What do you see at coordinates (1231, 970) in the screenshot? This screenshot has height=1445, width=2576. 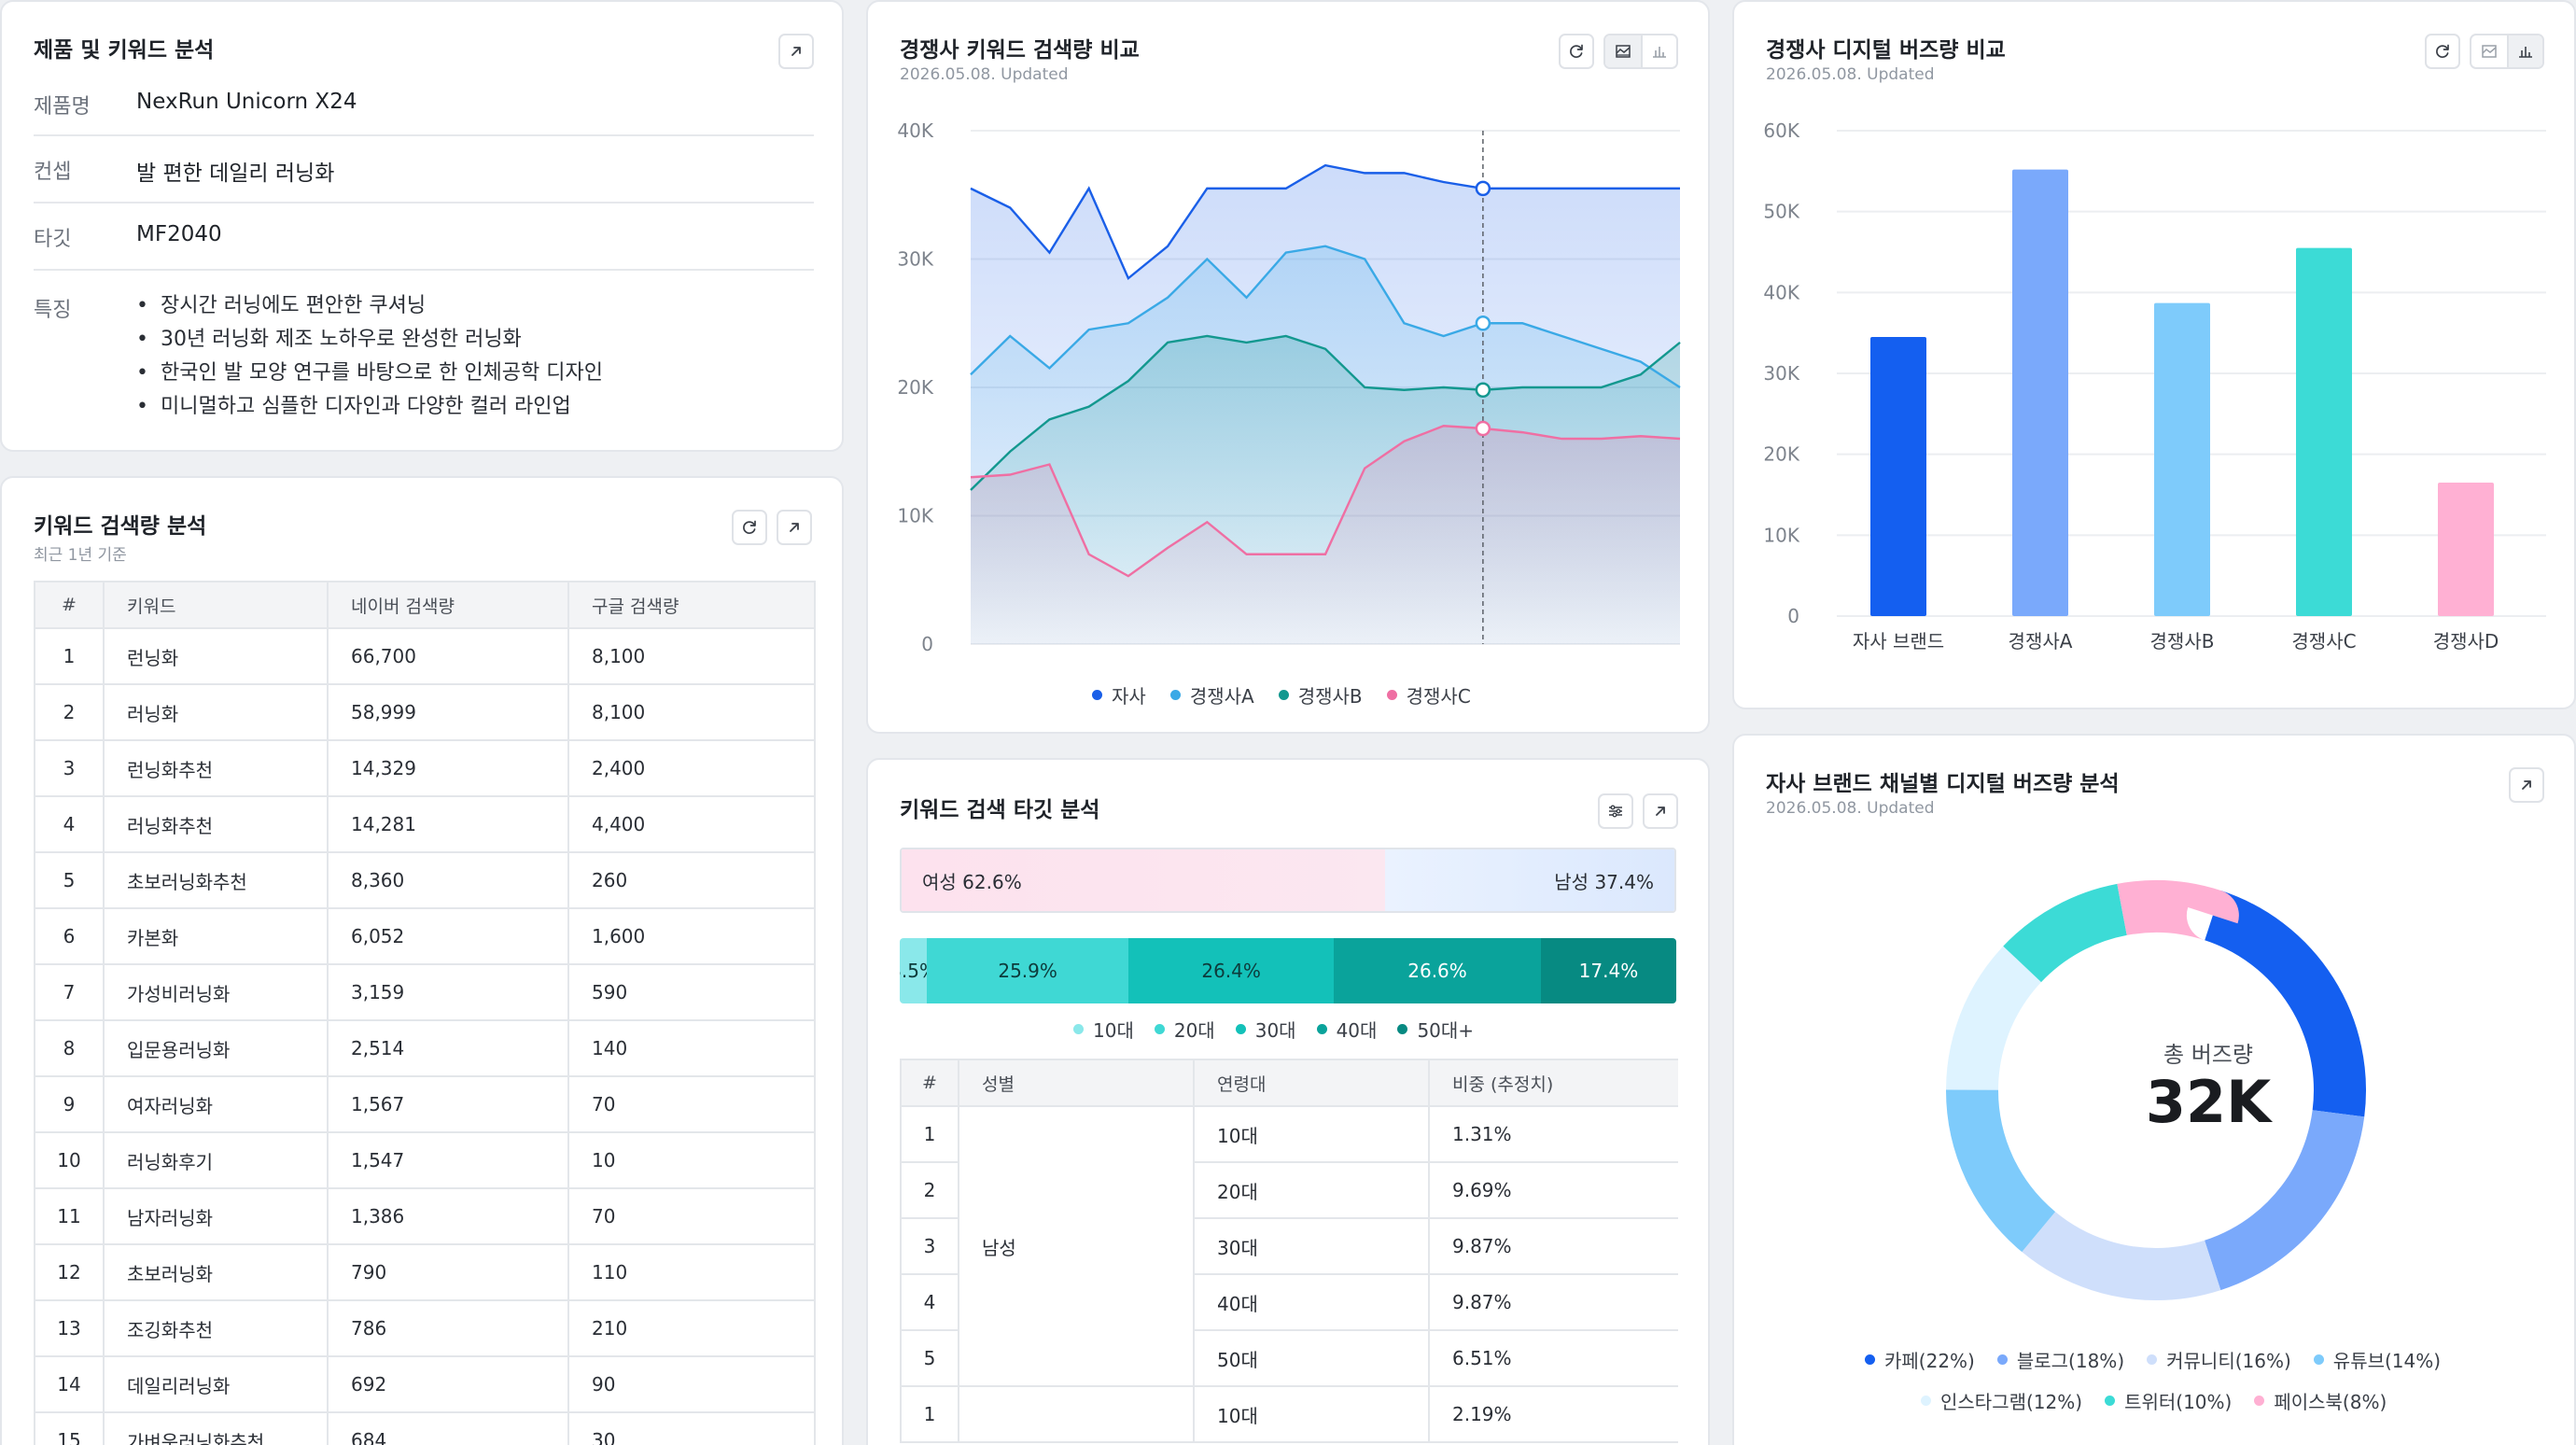 I see `age-share-segment: 26.4%` at bounding box center [1231, 970].